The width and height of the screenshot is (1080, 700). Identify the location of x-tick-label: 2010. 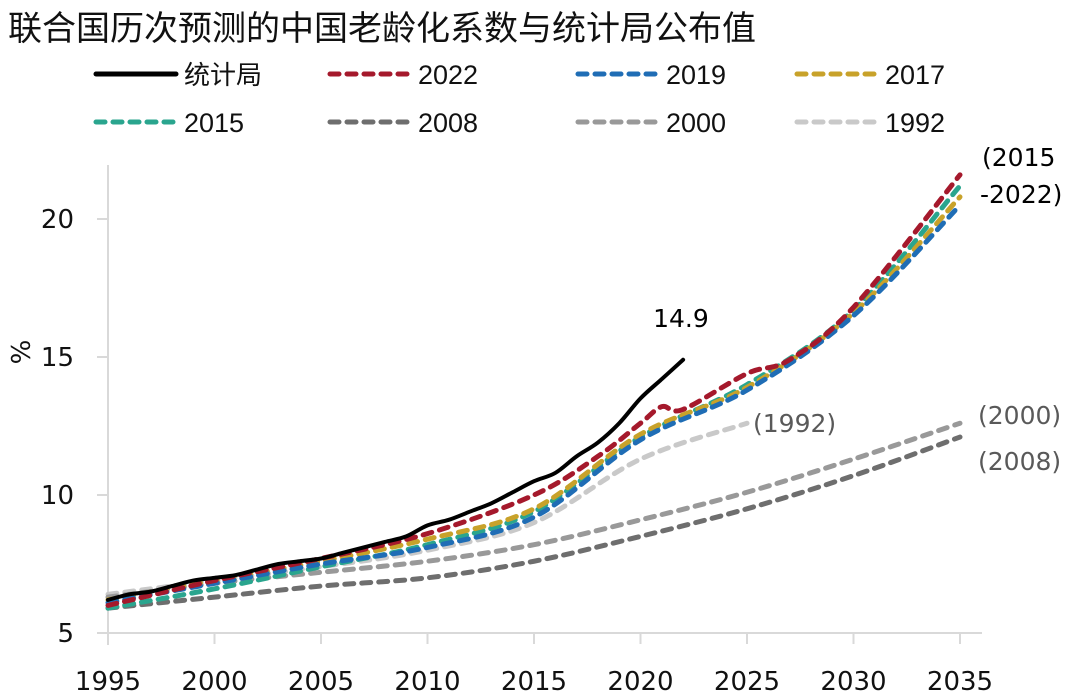
(427, 682).